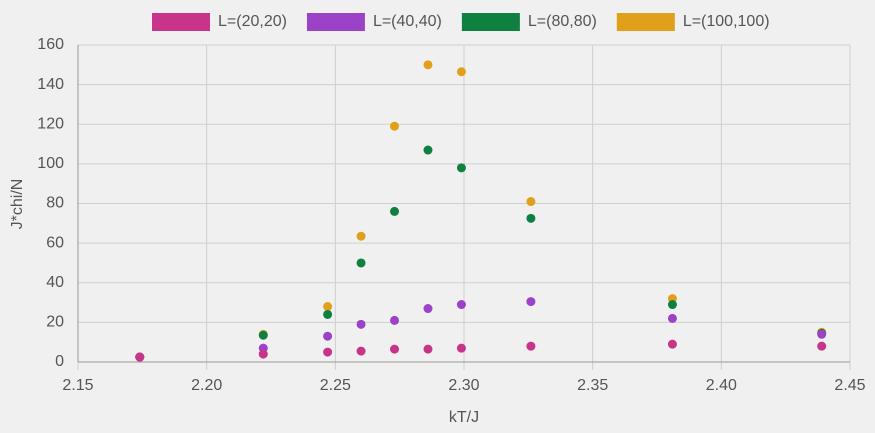 The width and height of the screenshot is (875, 433). I want to click on y-tick-label: 60, so click(55, 242).